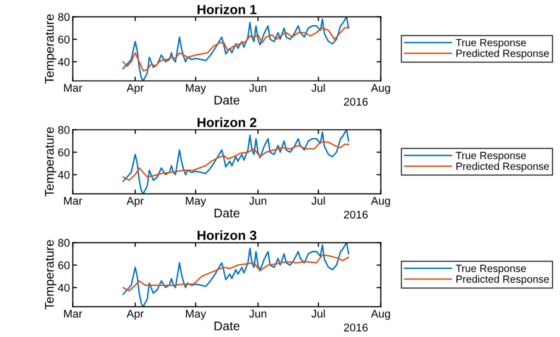  I want to click on chart-title: Horizon 2, so click(227, 122).